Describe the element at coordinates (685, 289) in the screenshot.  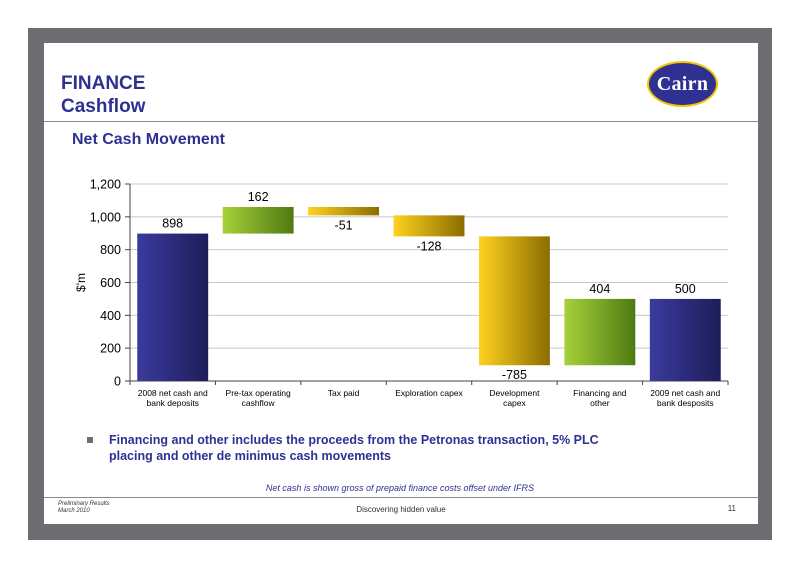
I see `data-label: 500` at that location.